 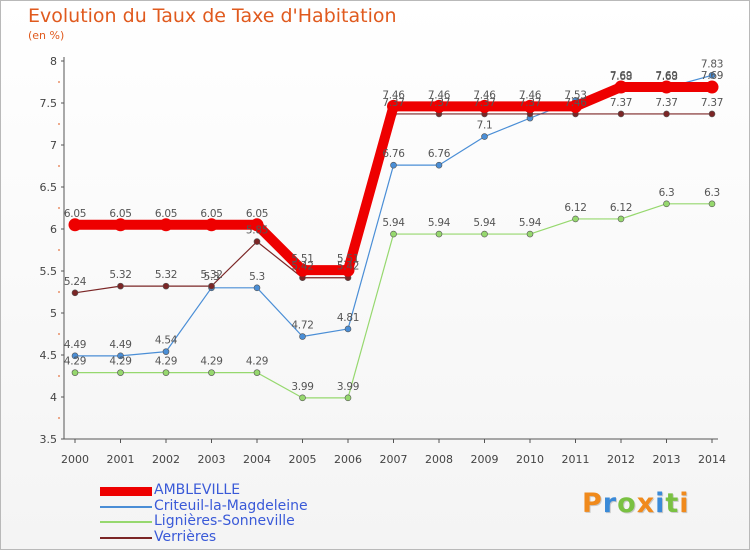 I want to click on data-label: 6.3, so click(x=712, y=193).